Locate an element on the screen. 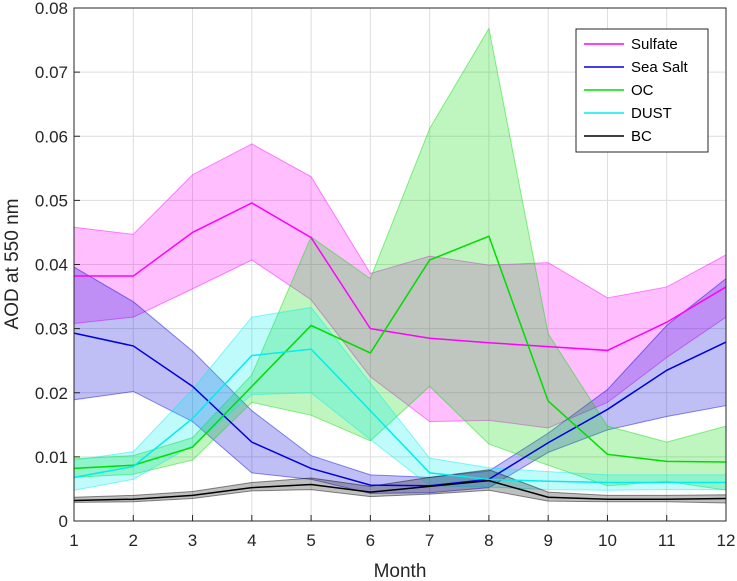 The image size is (737, 581). y-tick-label: 0.04 is located at coordinates (51, 265).